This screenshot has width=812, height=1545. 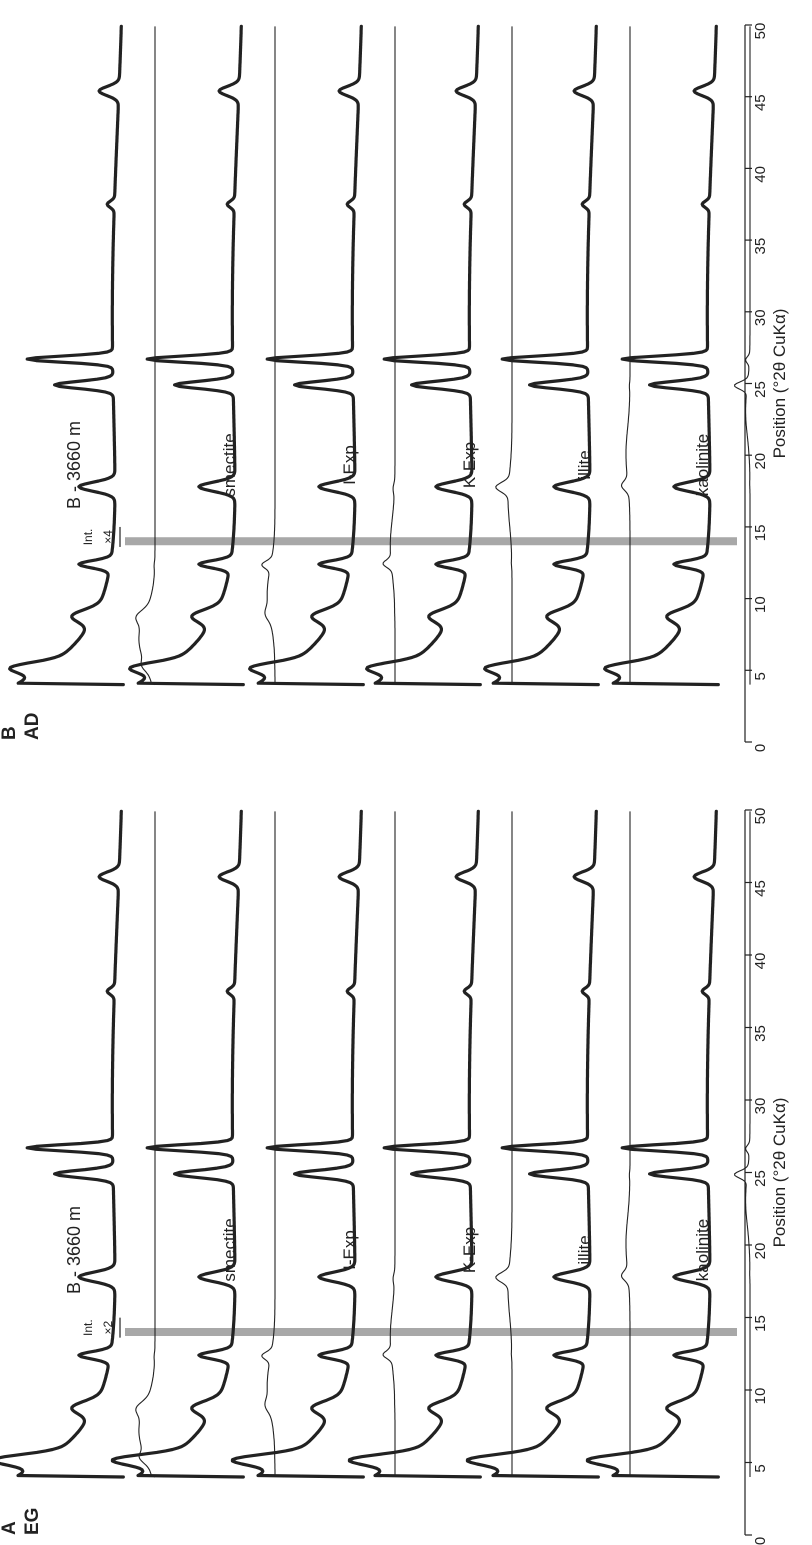 What do you see at coordinates (108, 537) in the screenshot?
I see `intensity-factor: ×4` at bounding box center [108, 537].